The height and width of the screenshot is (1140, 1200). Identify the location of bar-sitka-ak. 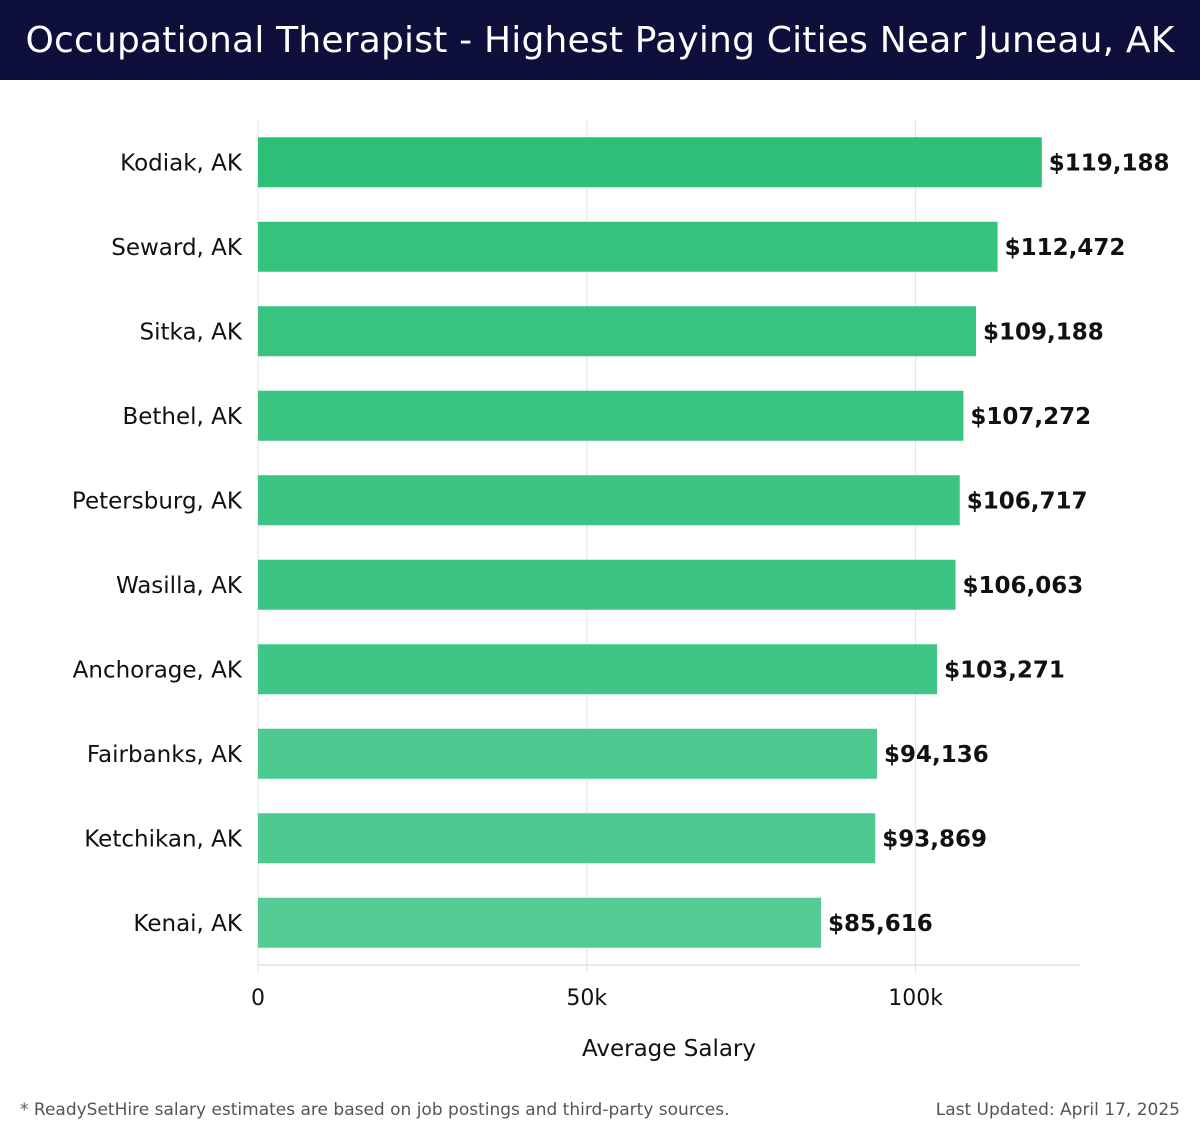
(617, 331).